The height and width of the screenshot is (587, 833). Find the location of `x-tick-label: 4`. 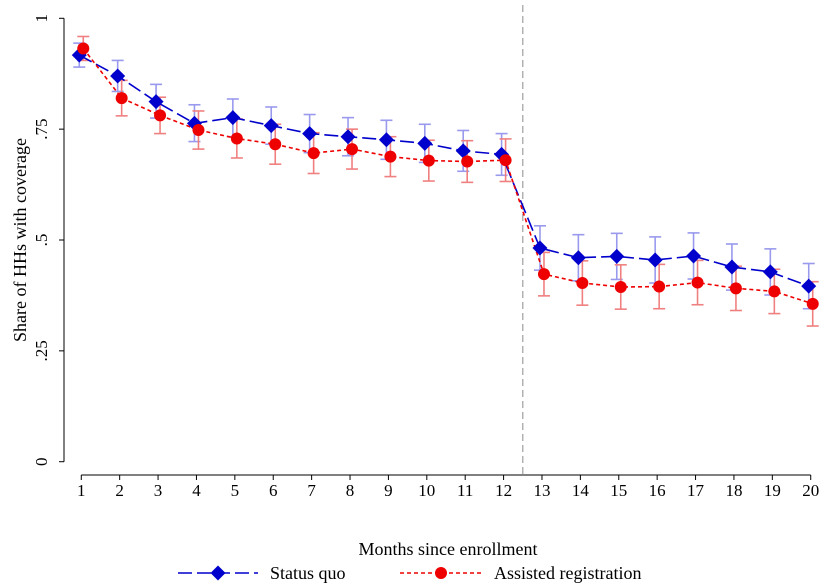

x-tick-label: 4 is located at coordinates (196, 490).